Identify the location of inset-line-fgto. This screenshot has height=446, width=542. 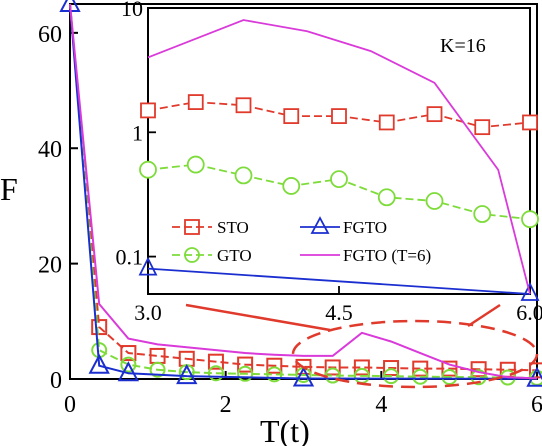
(339, 281).